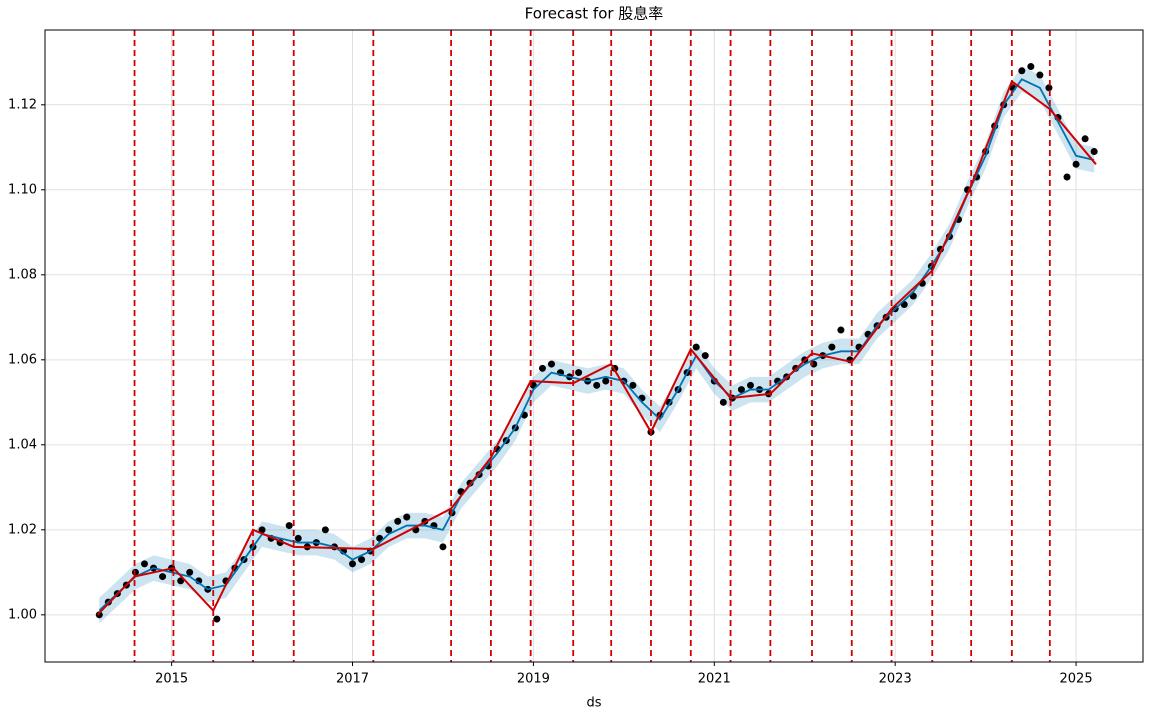  I want to click on x-tick-label: 2019, so click(533, 679).